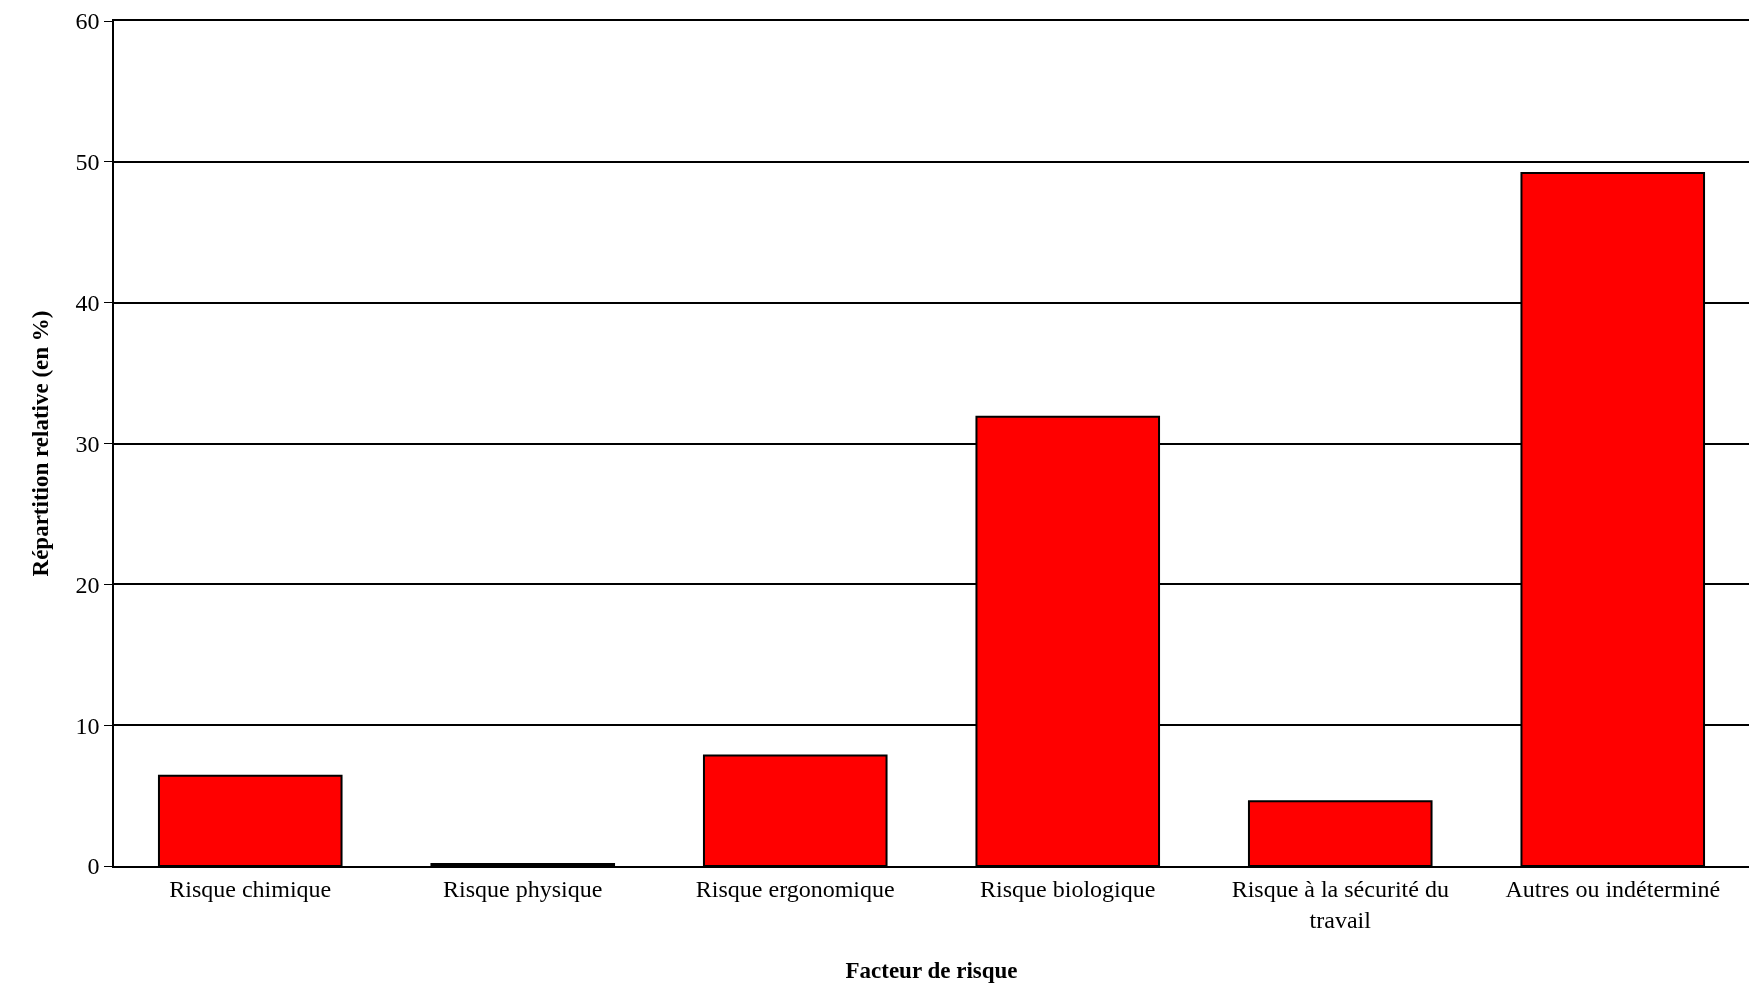 The image size is (1749, 998). I want to click on x-tick-label: Risque ergonomique, so click(795, 888).